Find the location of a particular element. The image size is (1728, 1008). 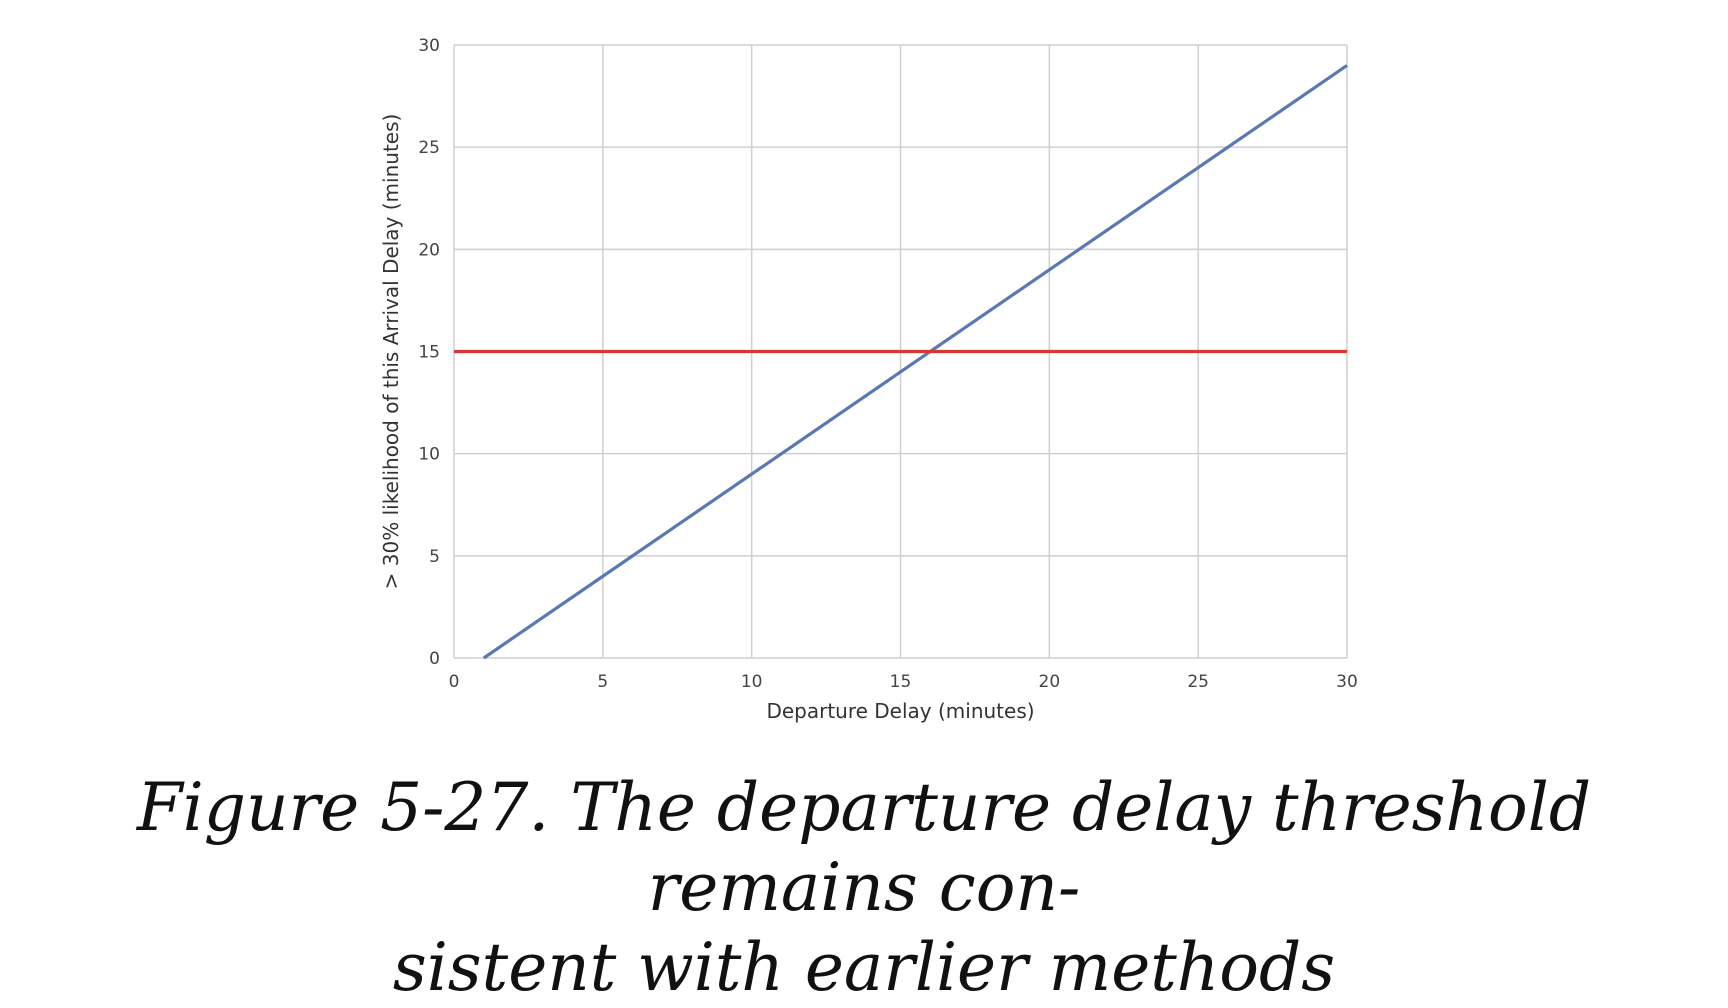

x-tick-label: 15 is located at coordinates (901, 682).